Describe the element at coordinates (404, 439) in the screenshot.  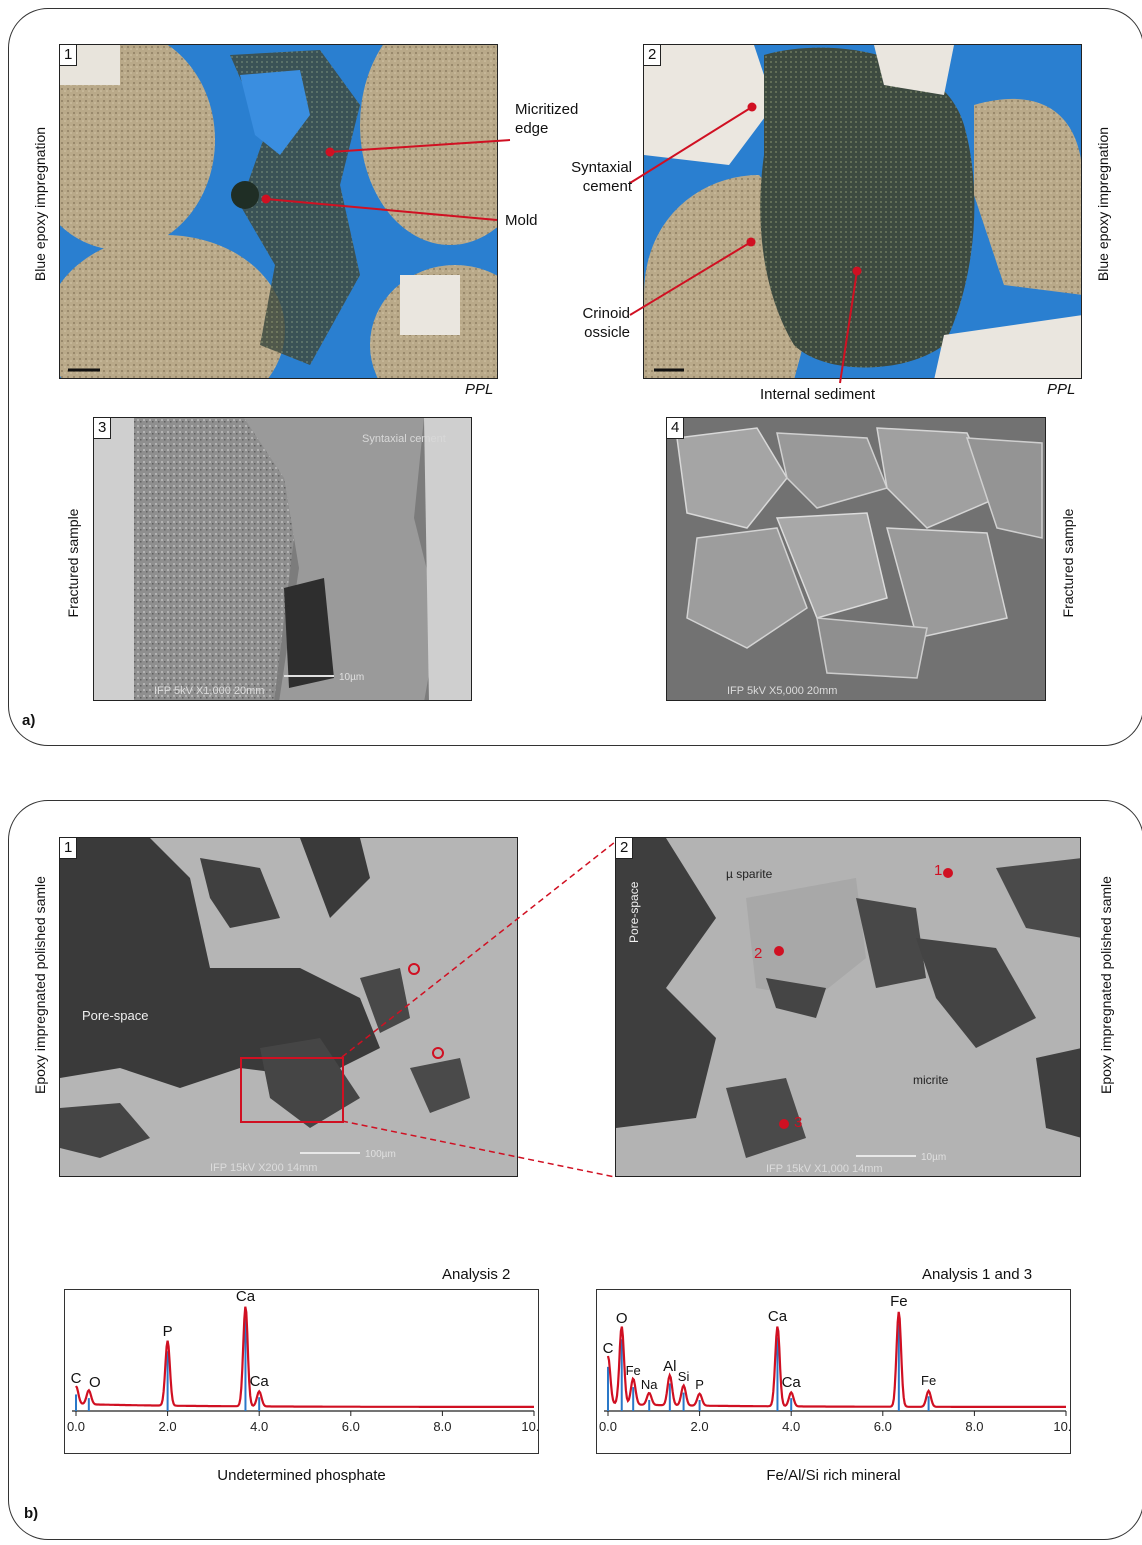
I see `a3-sem-label: Syntaxial cement` at that location.